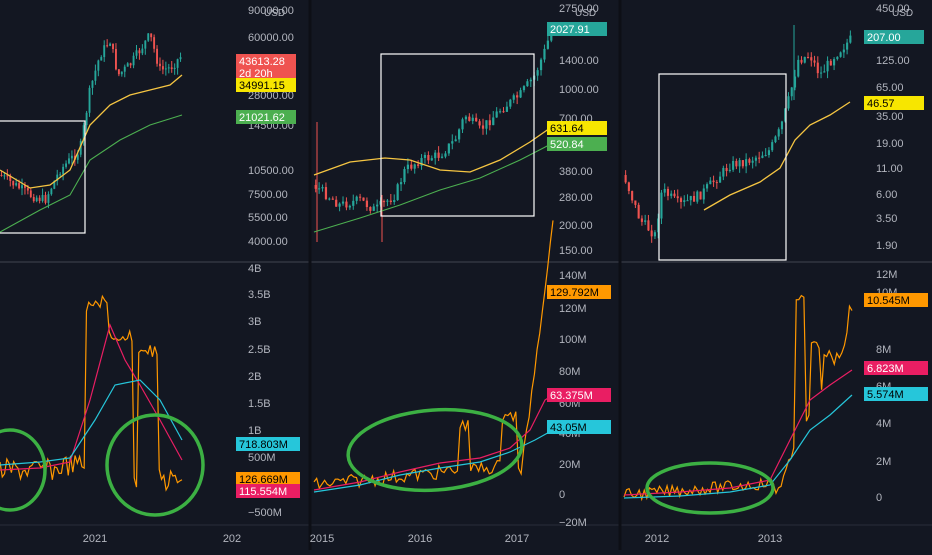 This screenshot has height=555, width=932. What do you see at coordinates (262, 62) in the screenshot?
I see `price-label: 43613.28` at bounding box center [262, 62].